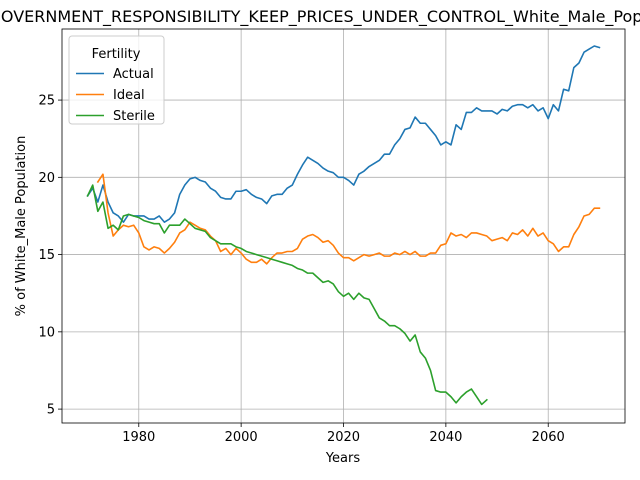  What do you see at coordinates (46, 178) in the screenshot?
I see `y-tick-label: 20` at bounding box center [46, 178].